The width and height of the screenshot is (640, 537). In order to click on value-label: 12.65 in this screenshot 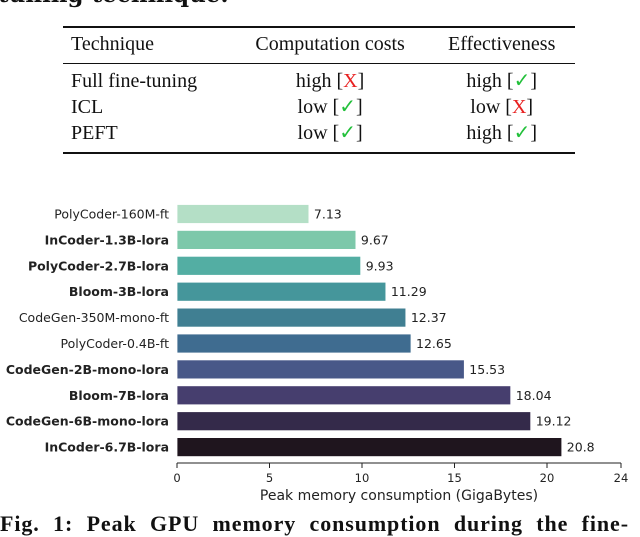, I will do `click(434, 343)`.